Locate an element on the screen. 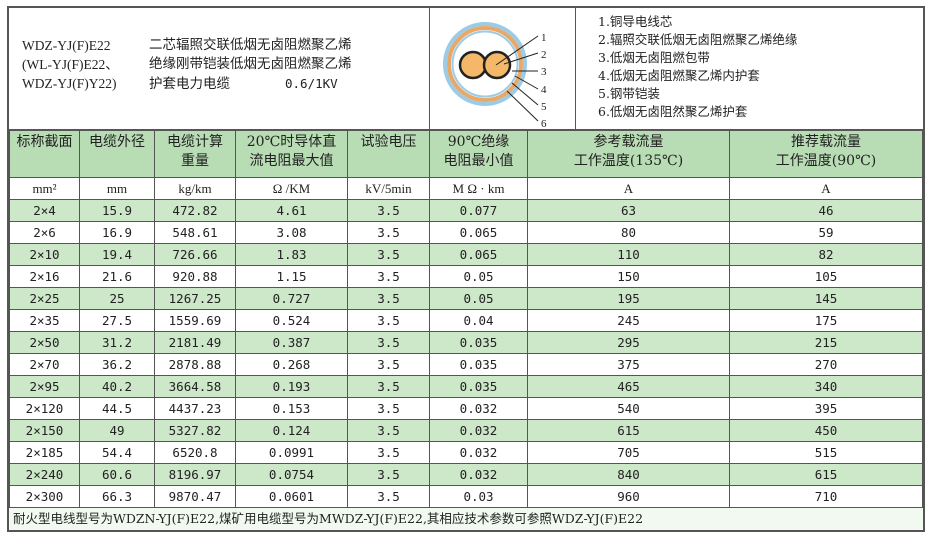  table-cell: 5327.82 is located at coordinates (195, 430).